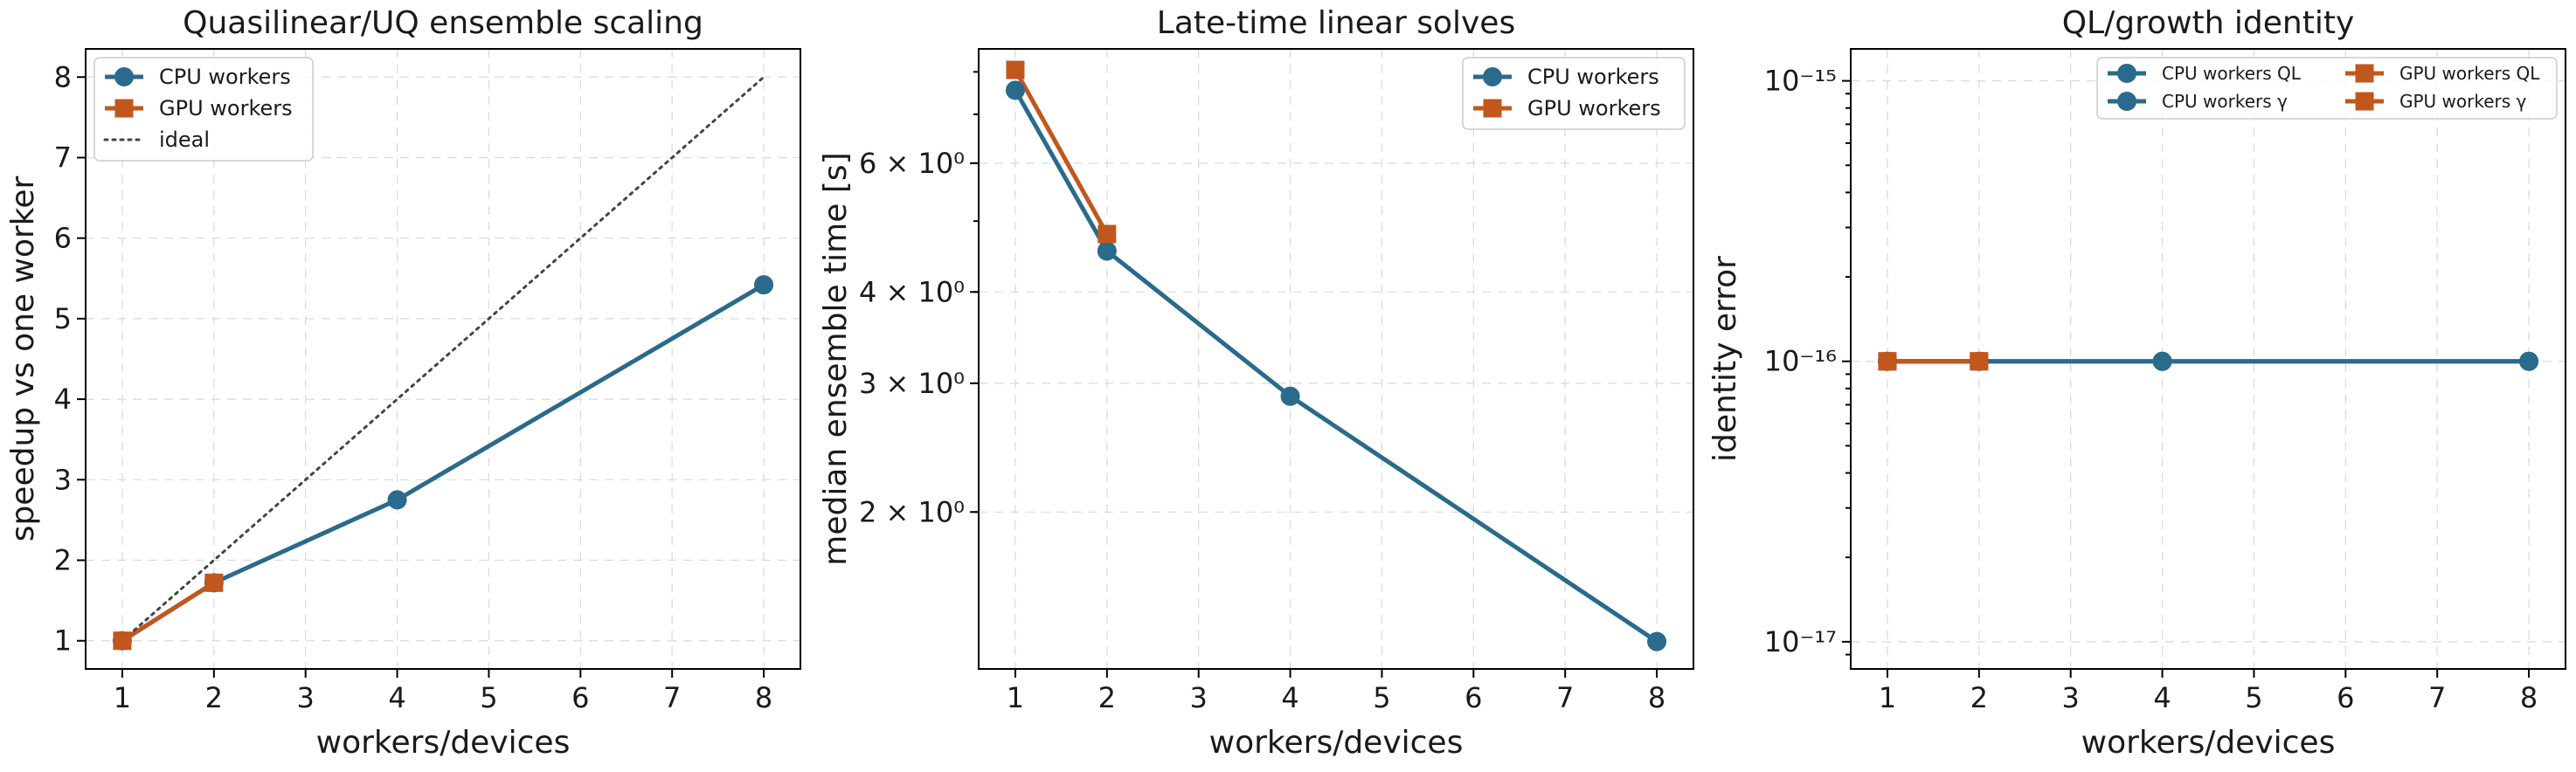  What do you see at coordinates (63, 76) in the screenshot?
I see `y-tick-label: 8` at bounding box center [63, 76].